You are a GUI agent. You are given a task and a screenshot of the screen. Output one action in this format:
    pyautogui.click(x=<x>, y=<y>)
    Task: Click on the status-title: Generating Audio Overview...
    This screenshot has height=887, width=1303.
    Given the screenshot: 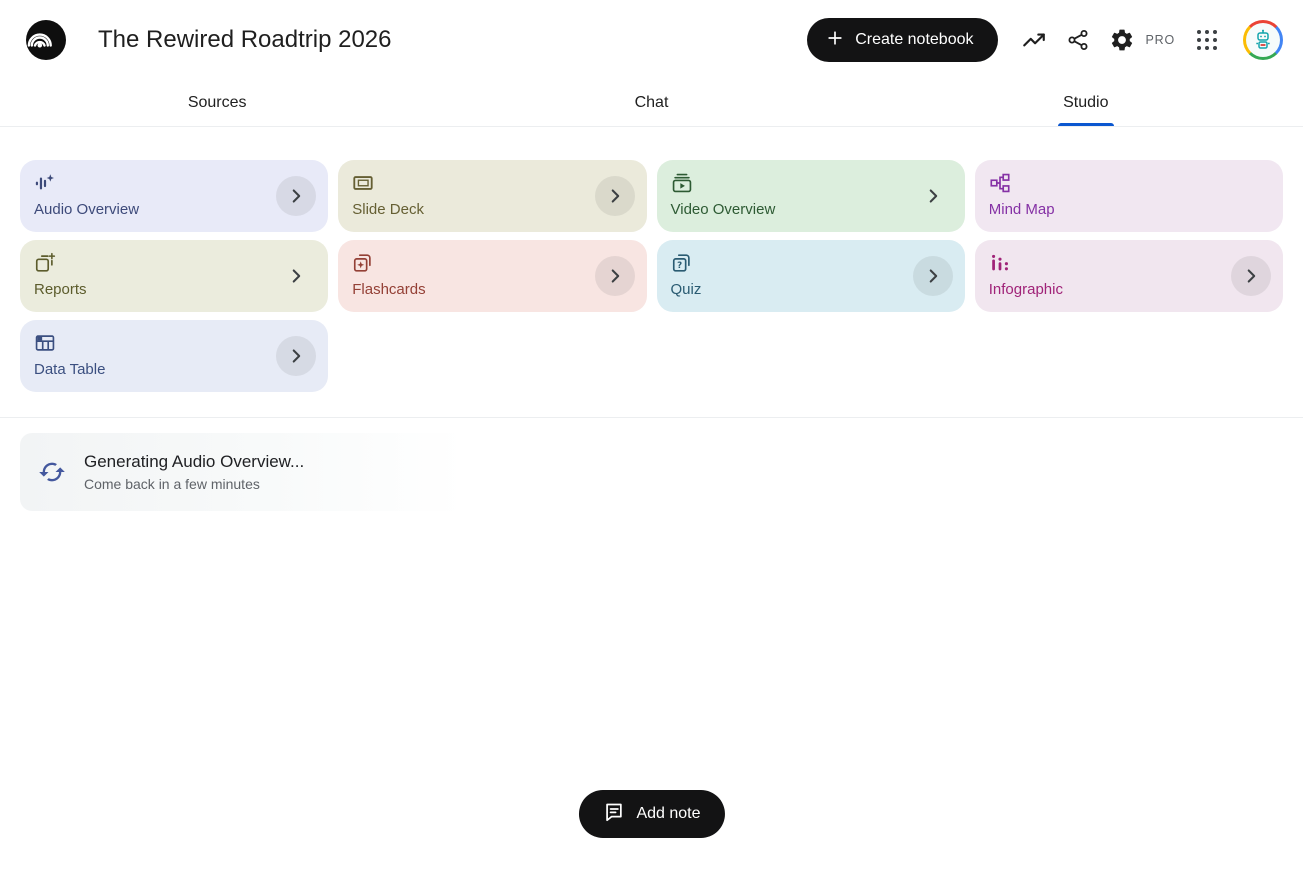 What is the action you would take?
    pyautogui.click(x=194, y=461)
    